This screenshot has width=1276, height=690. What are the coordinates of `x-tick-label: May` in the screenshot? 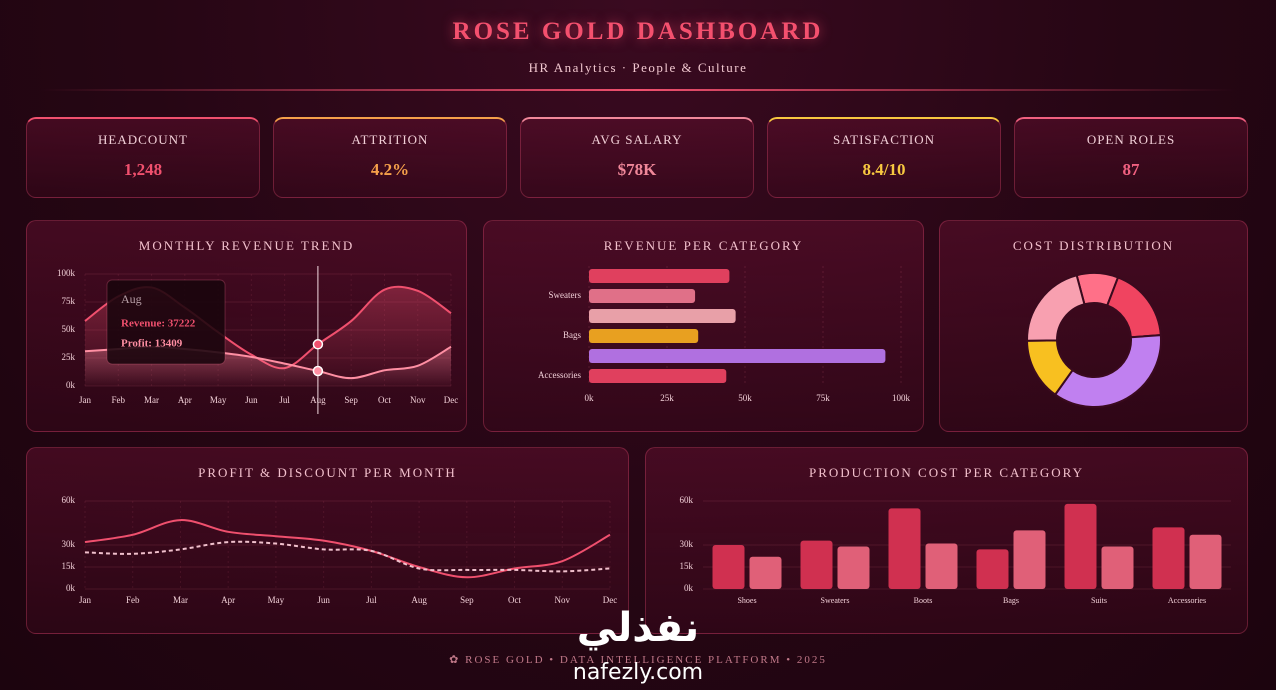 It's located at (276, 600).